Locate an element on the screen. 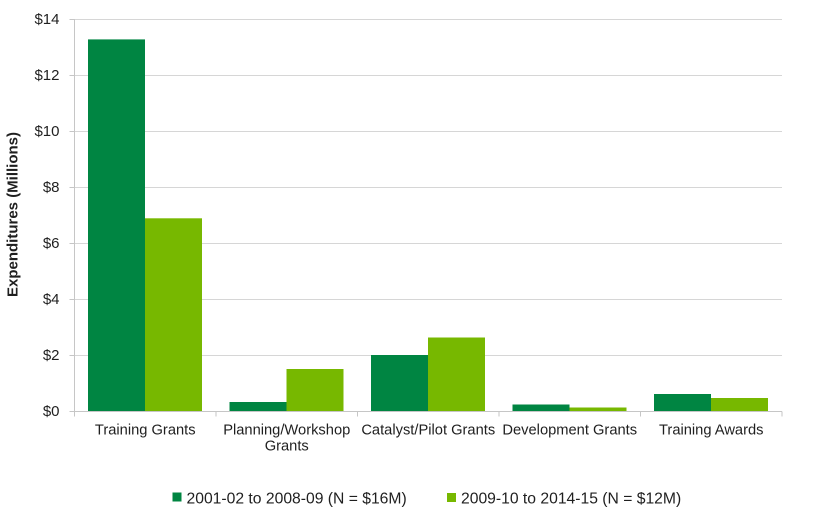 Image resolution: width=815 pixels, height=525 pixels. svg-text: Development Grants is located at coordinates (569, 431).